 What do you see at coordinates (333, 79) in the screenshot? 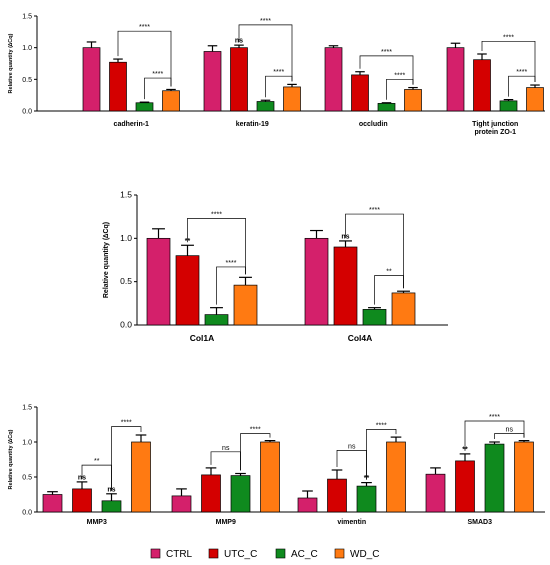
I see `bar-occludin-ctrl` at bounding box center [333, 79].